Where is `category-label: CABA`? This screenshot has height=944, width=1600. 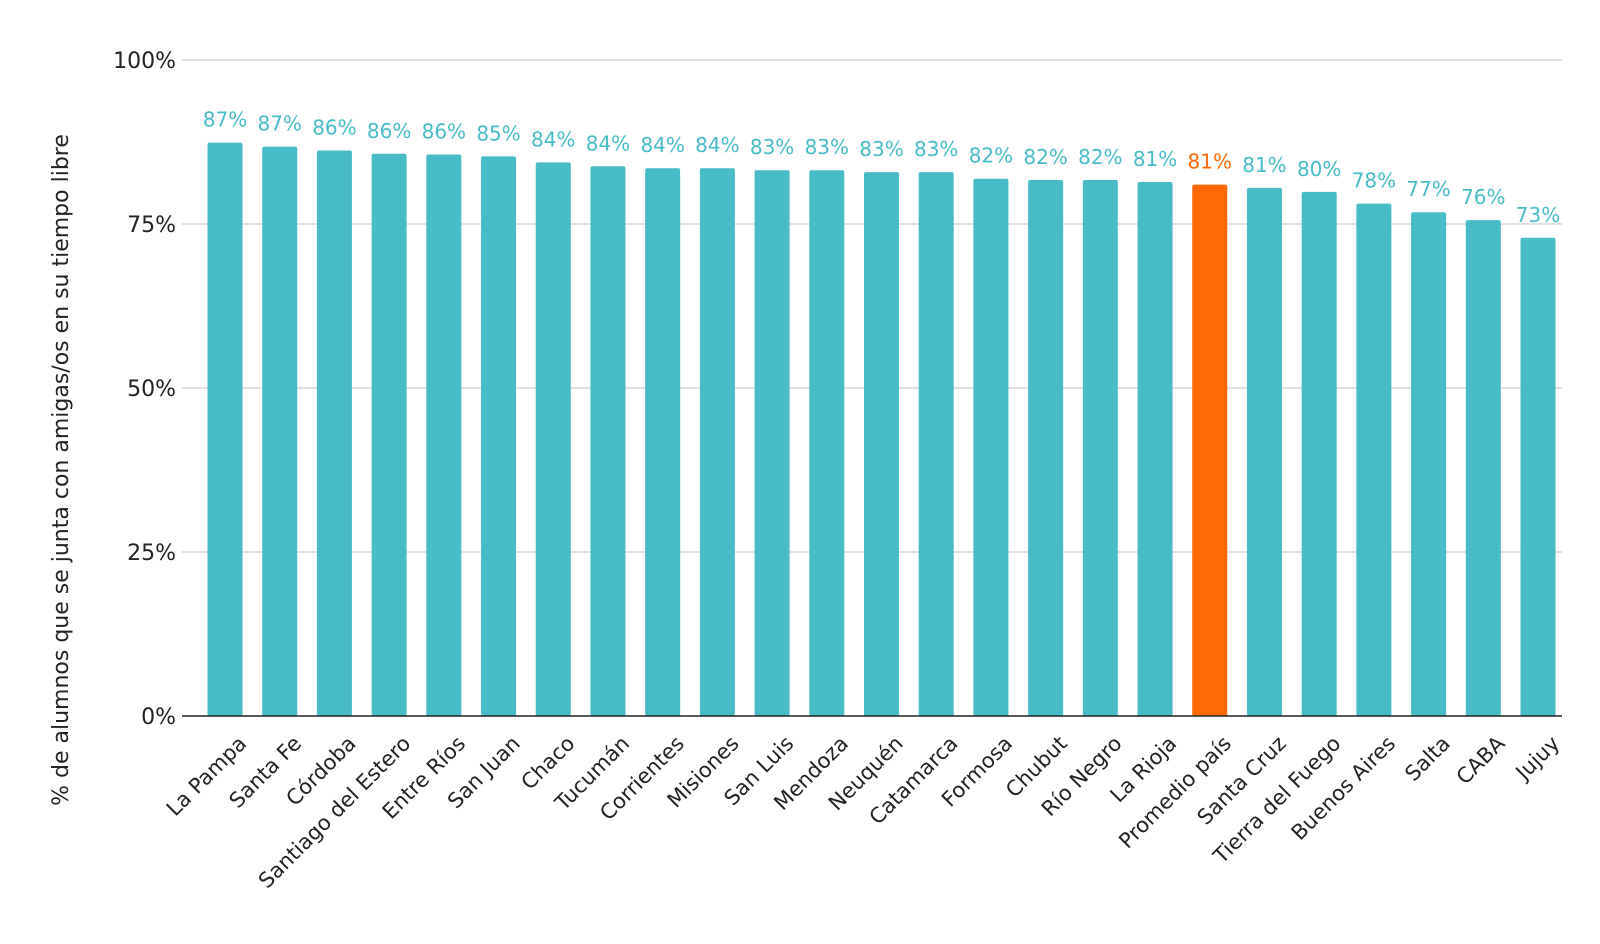 category-label: CABA is located at coordinates (1481, 760).